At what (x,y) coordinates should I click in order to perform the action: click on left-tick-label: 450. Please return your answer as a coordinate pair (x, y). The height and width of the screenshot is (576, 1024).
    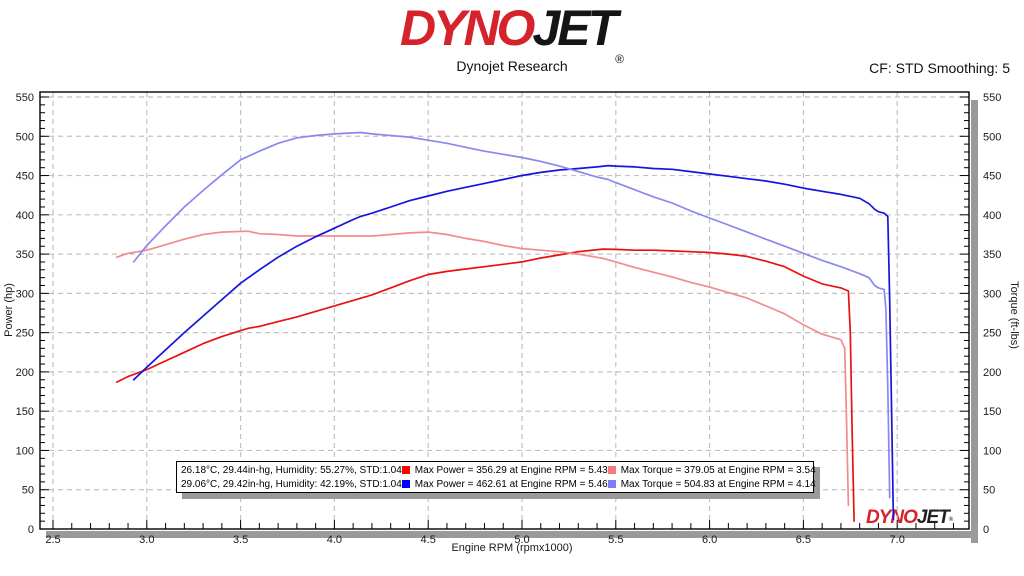
    Looking at the image, I should click on (25, 177).